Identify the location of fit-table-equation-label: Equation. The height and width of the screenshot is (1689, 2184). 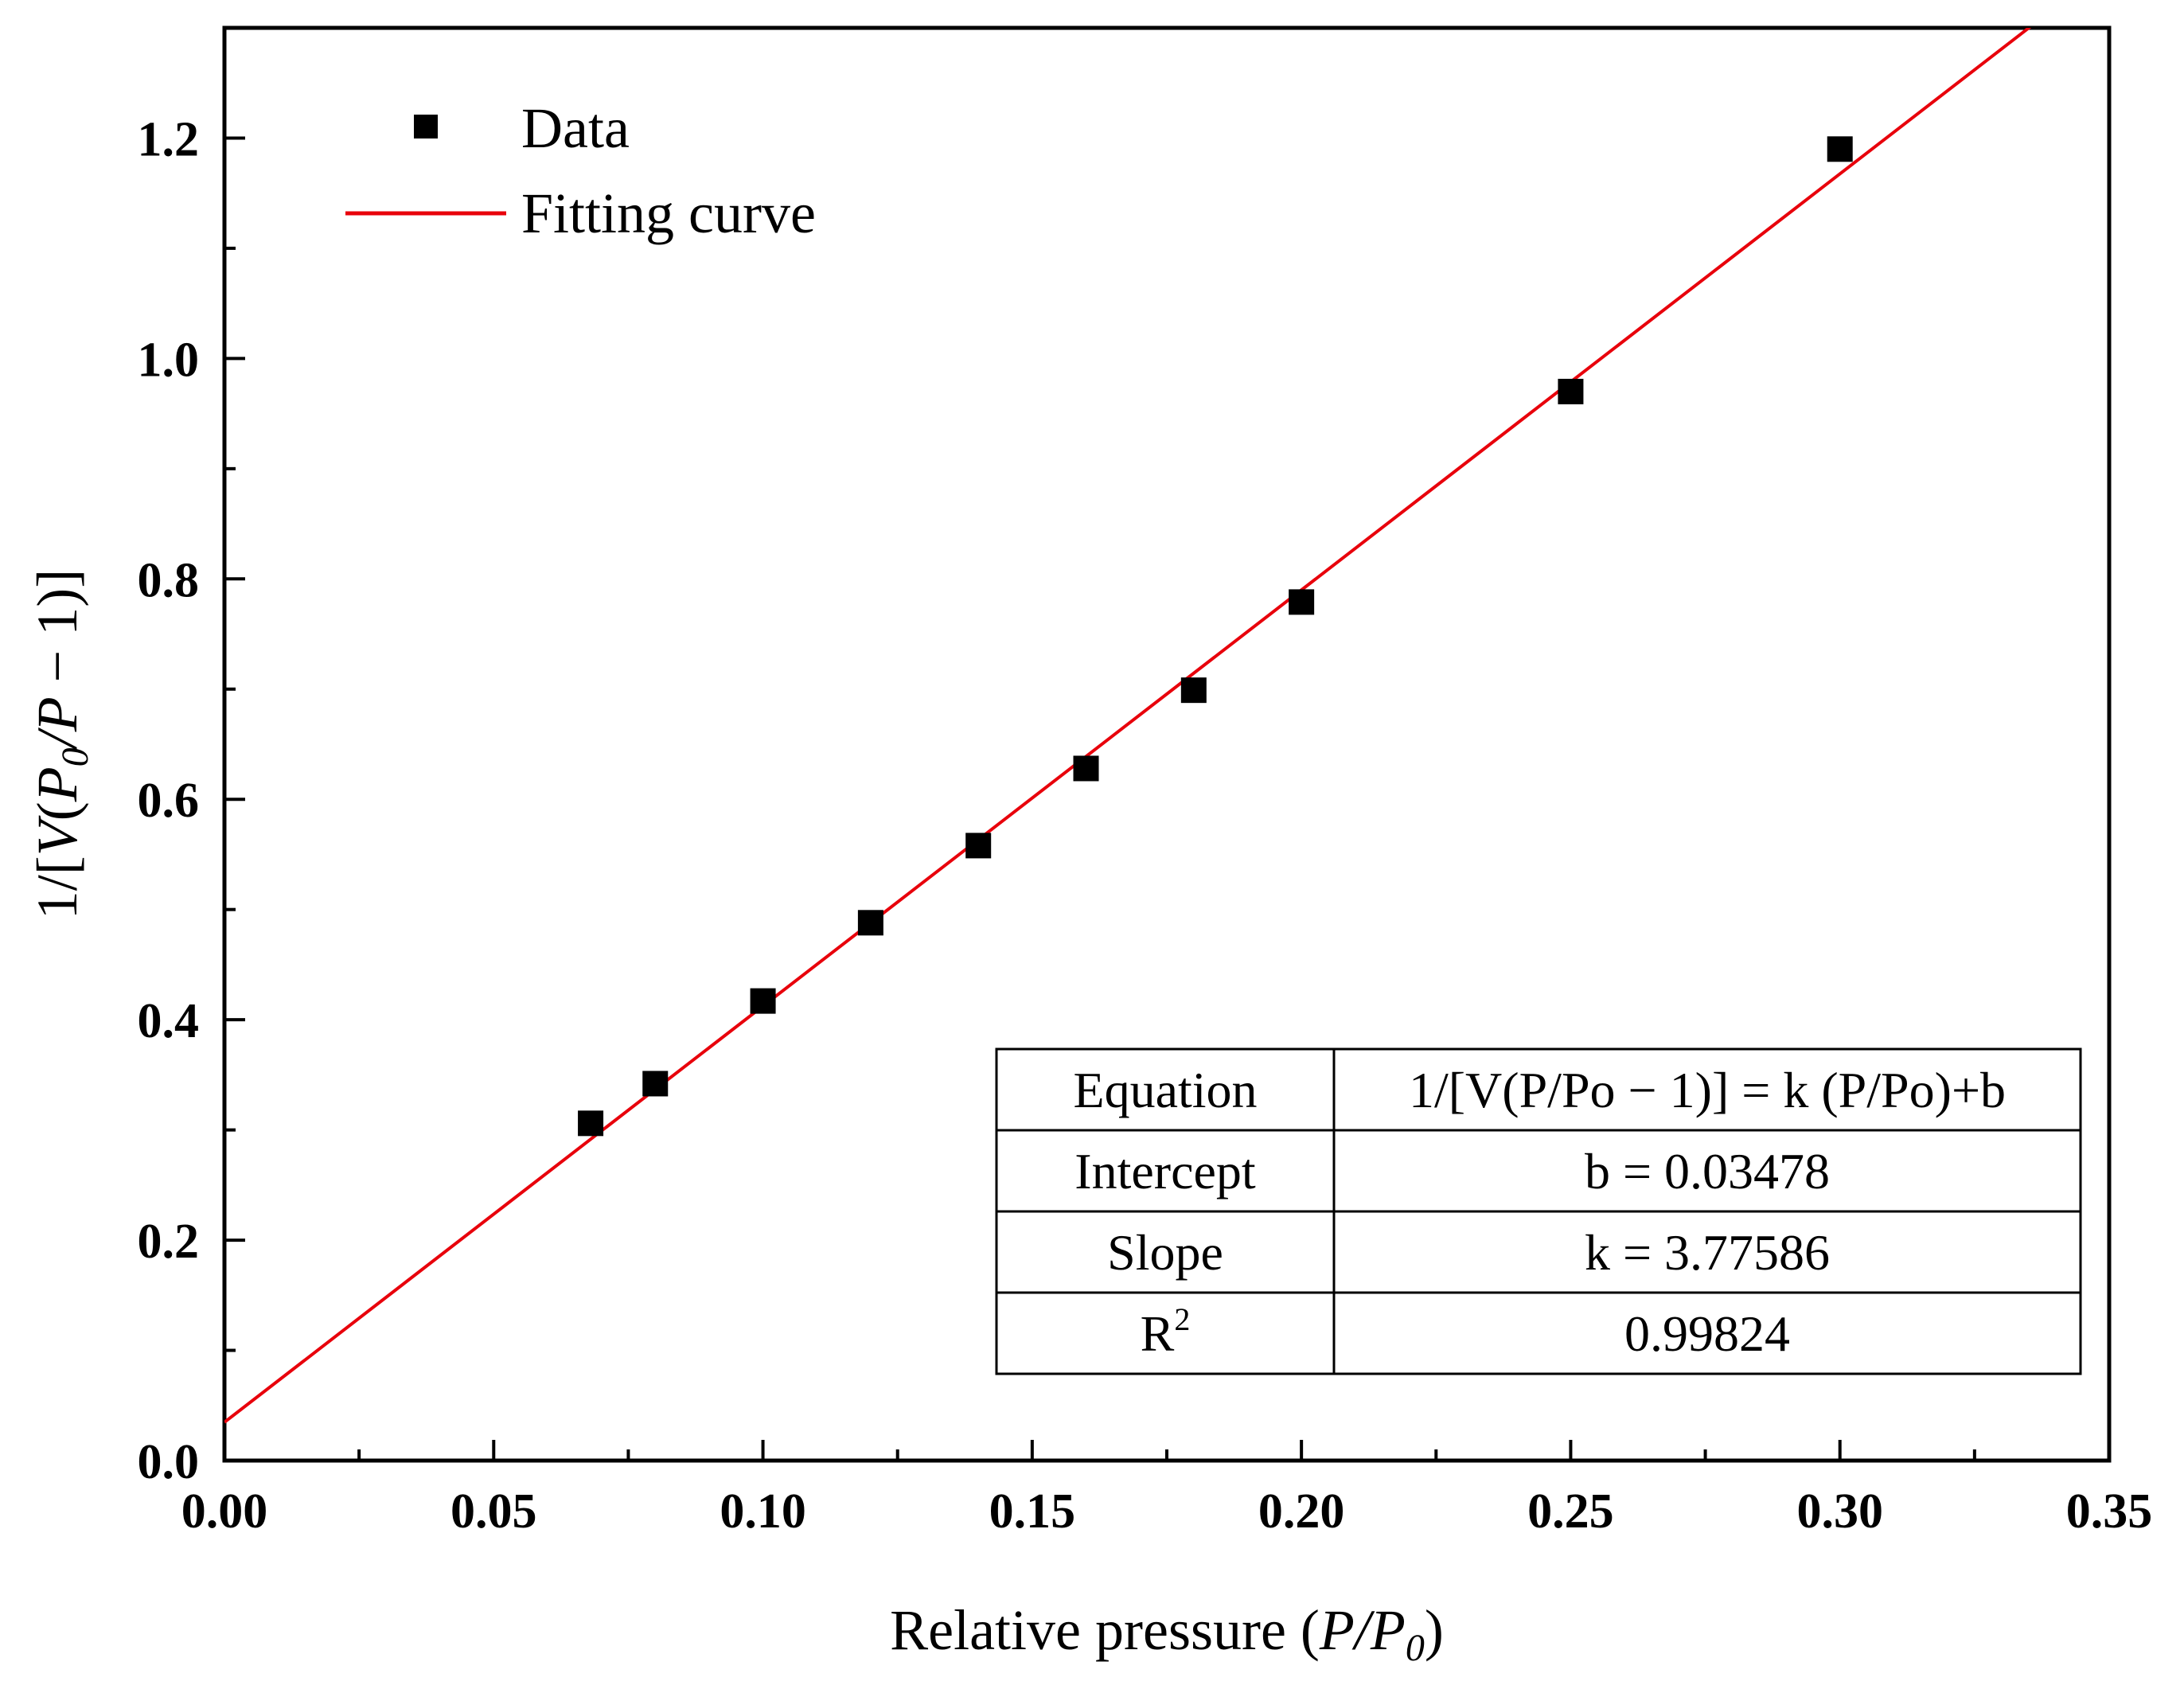
(1165, 1090).